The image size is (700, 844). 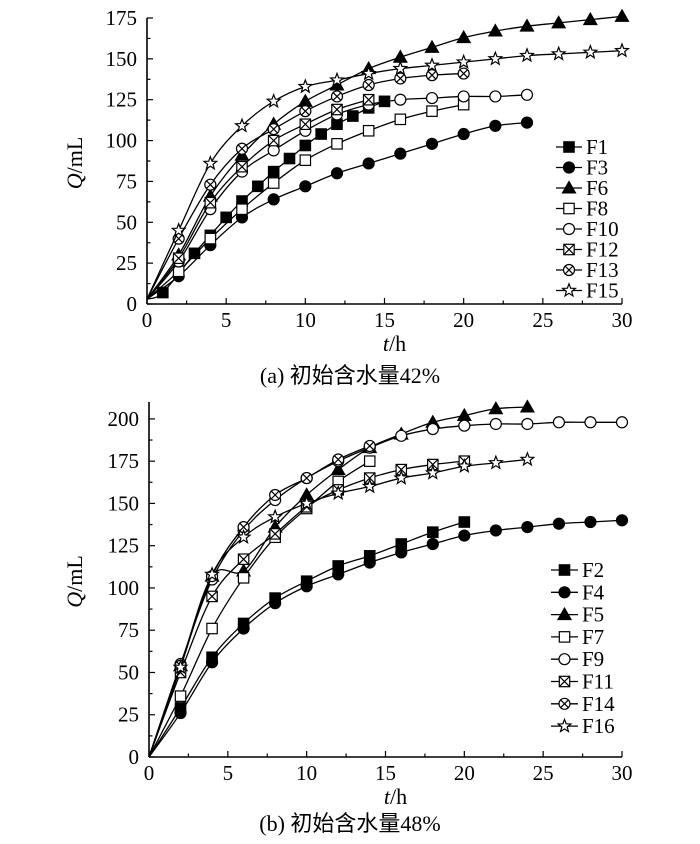 What do you see at coordinates (569, 290) in the screenshot?
I see `legend-marker-f15` at bounding box center [569, 290].